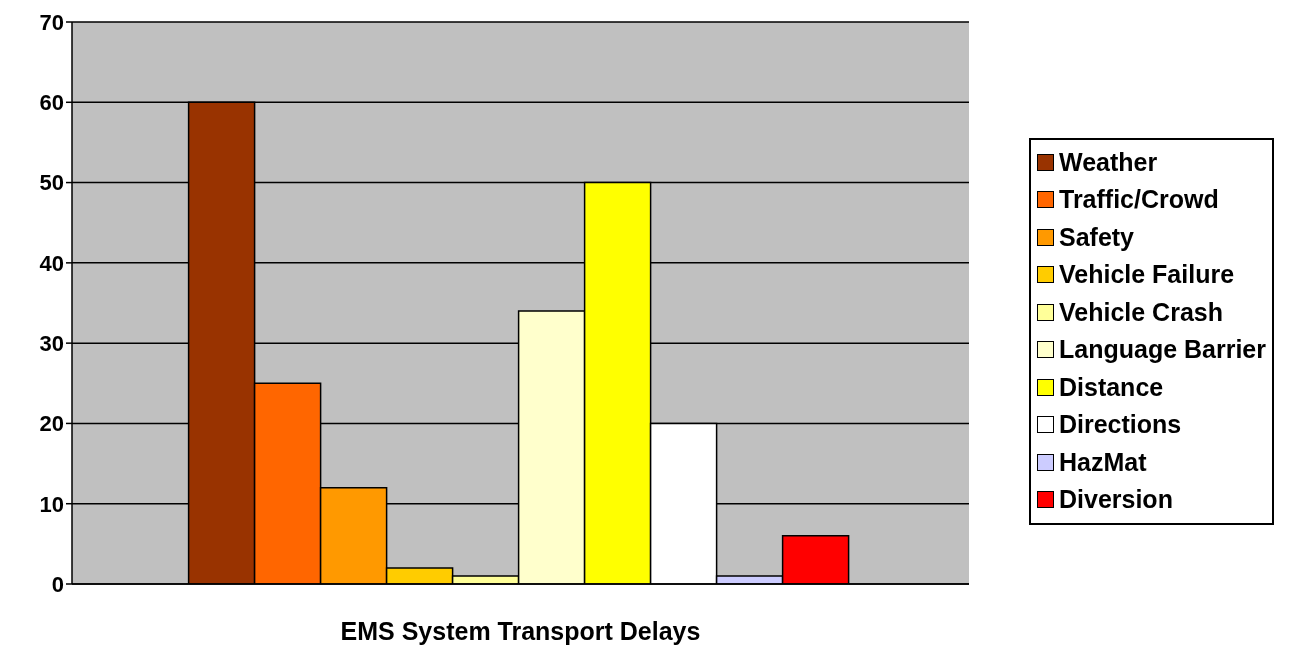 The image size is (1290, 662). I want to click on y-tick-label: 20, so click(51, 424).